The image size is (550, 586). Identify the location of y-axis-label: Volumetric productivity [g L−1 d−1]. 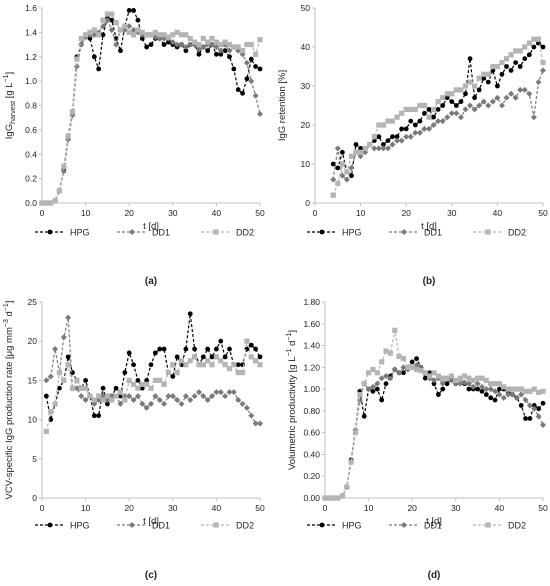
(292, 400).